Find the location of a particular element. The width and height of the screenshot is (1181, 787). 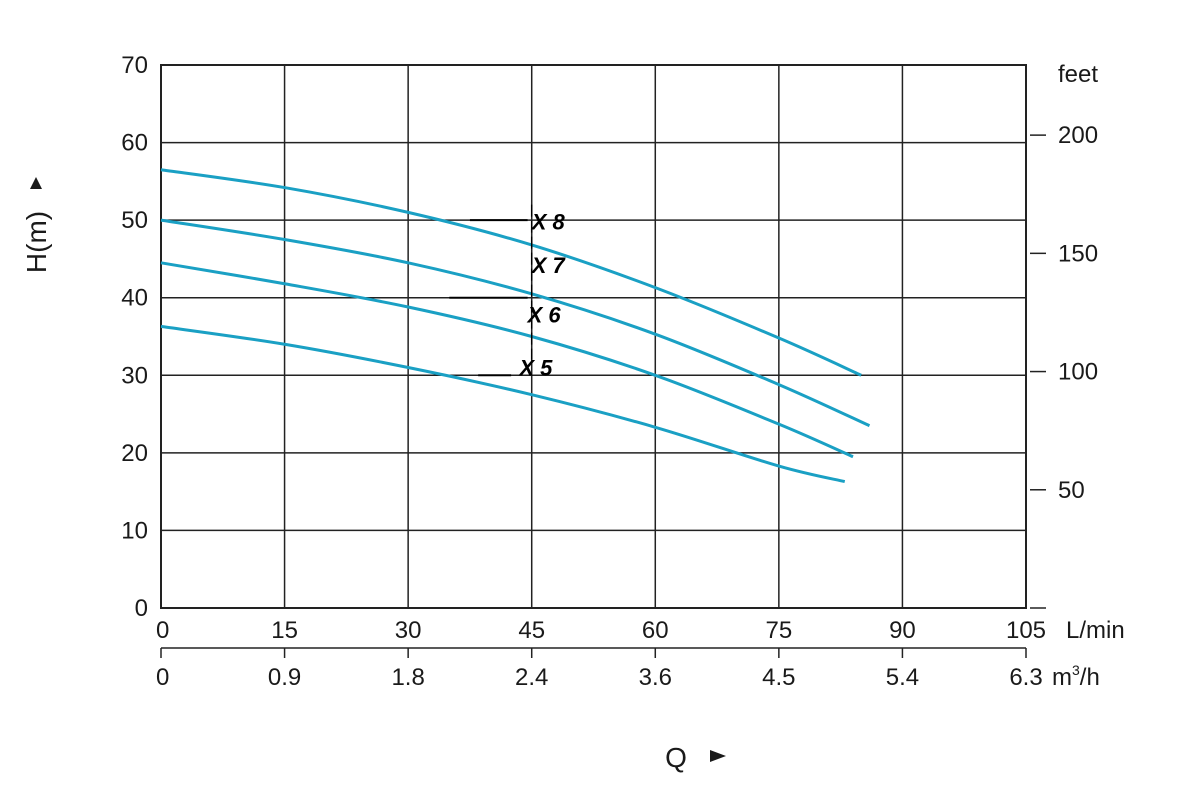

x-tick-label-m3h: 0.9 is located at coordinates (284, 677).